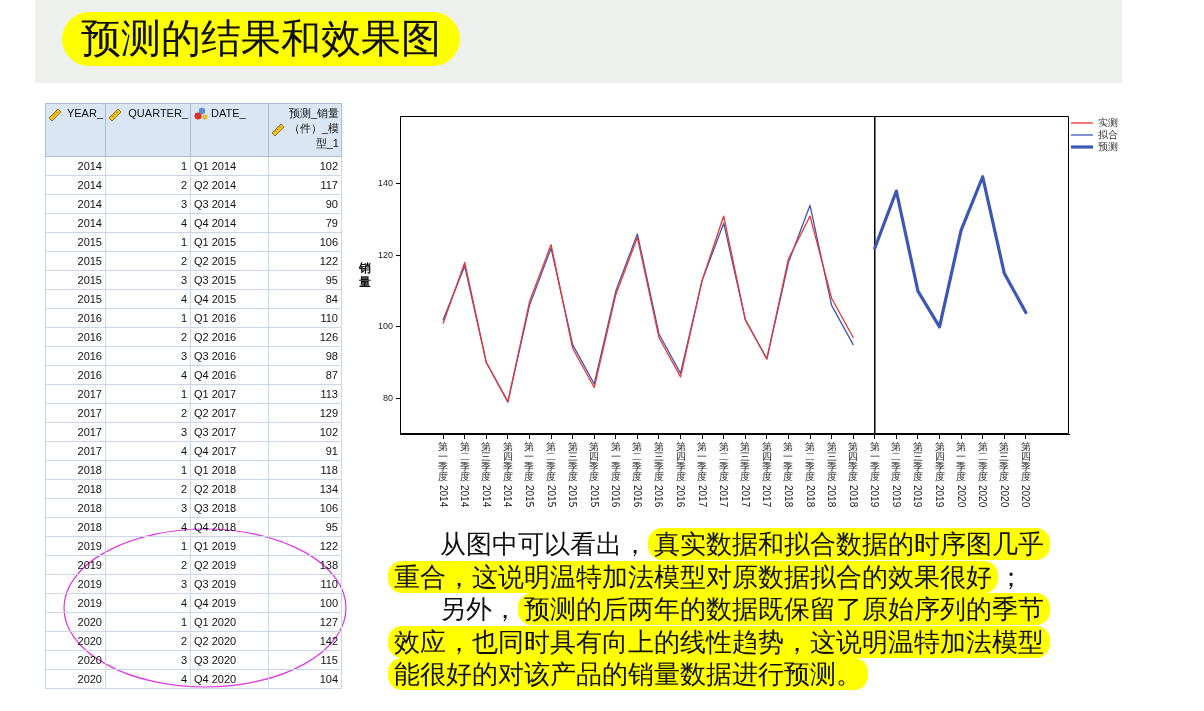  What do you see at coordinates (896, 474) in the screenshot?
I see `x-tick-label: 第二季度 2019` at bounding box center [896, 474].